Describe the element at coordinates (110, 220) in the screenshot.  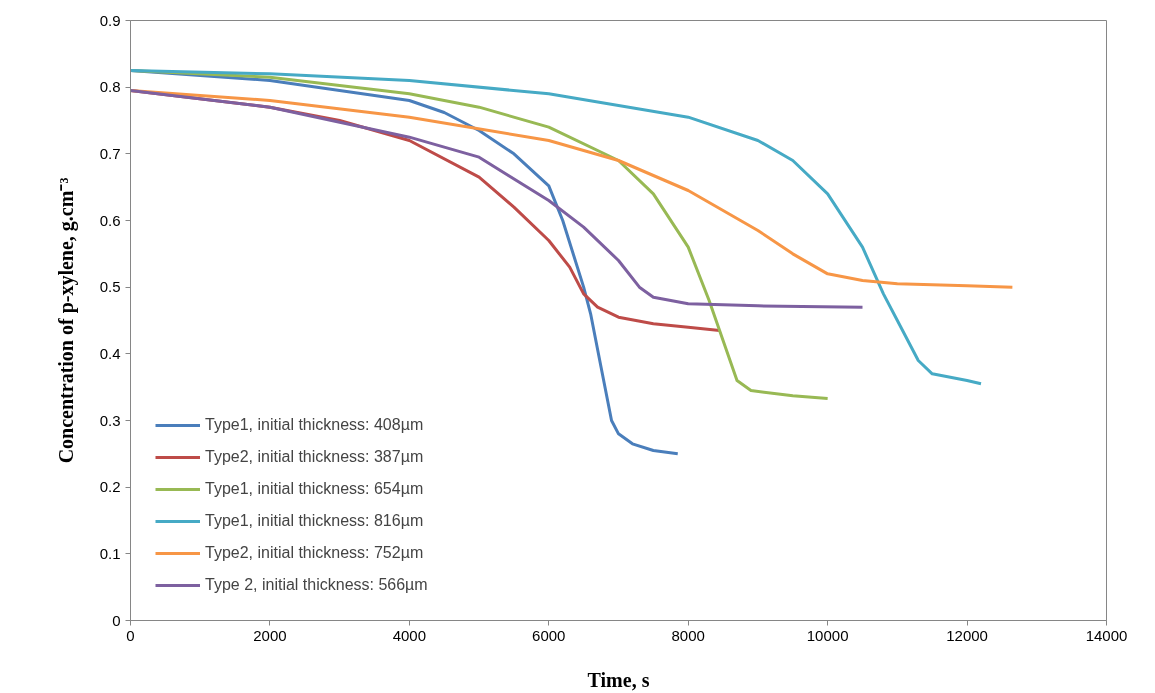
I see `y-tick-label: 0.6` at that location.